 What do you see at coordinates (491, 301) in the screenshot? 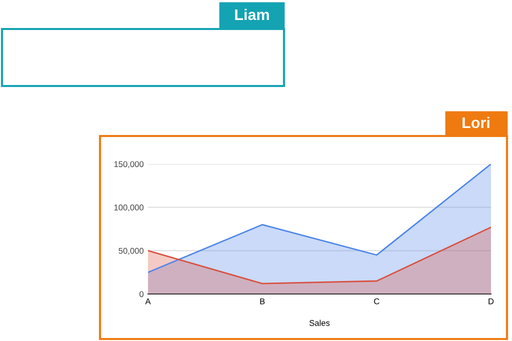
I see `x-tick-label: D` at bounding box center [491, 301].